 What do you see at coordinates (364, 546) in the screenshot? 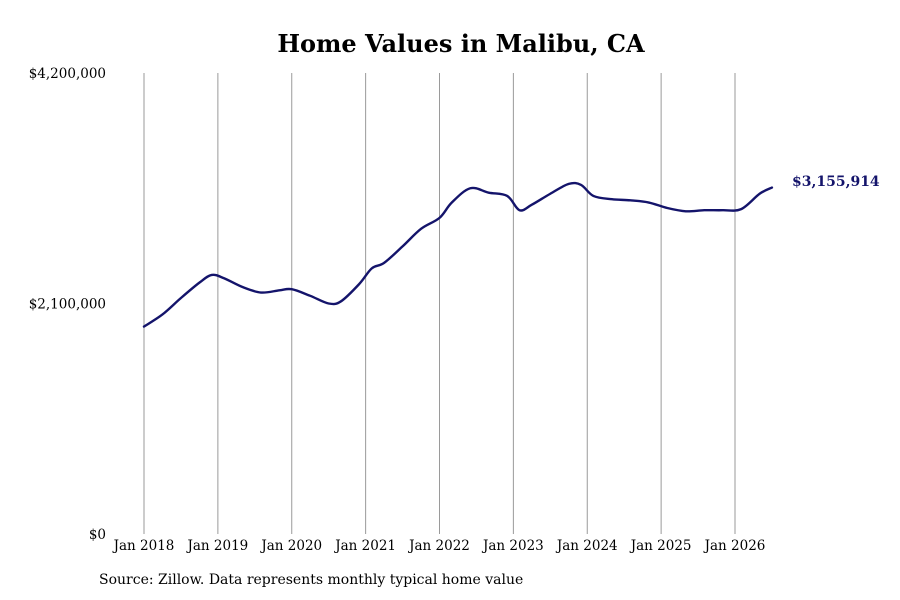
I see `x-tick-label: Jan 2021` at bounding box center [364, 546].